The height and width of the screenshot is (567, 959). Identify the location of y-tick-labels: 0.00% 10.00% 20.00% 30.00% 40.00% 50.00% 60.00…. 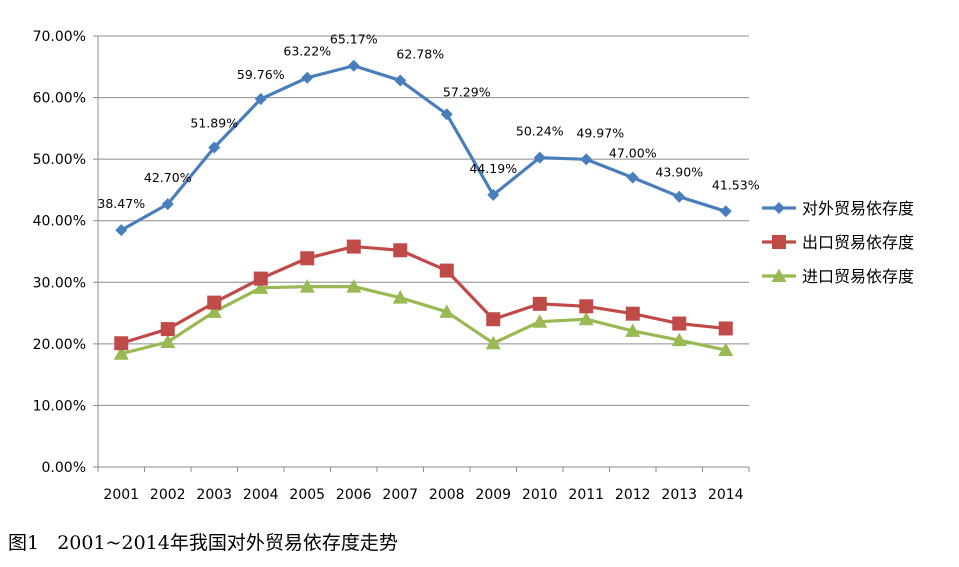
(59, 252).